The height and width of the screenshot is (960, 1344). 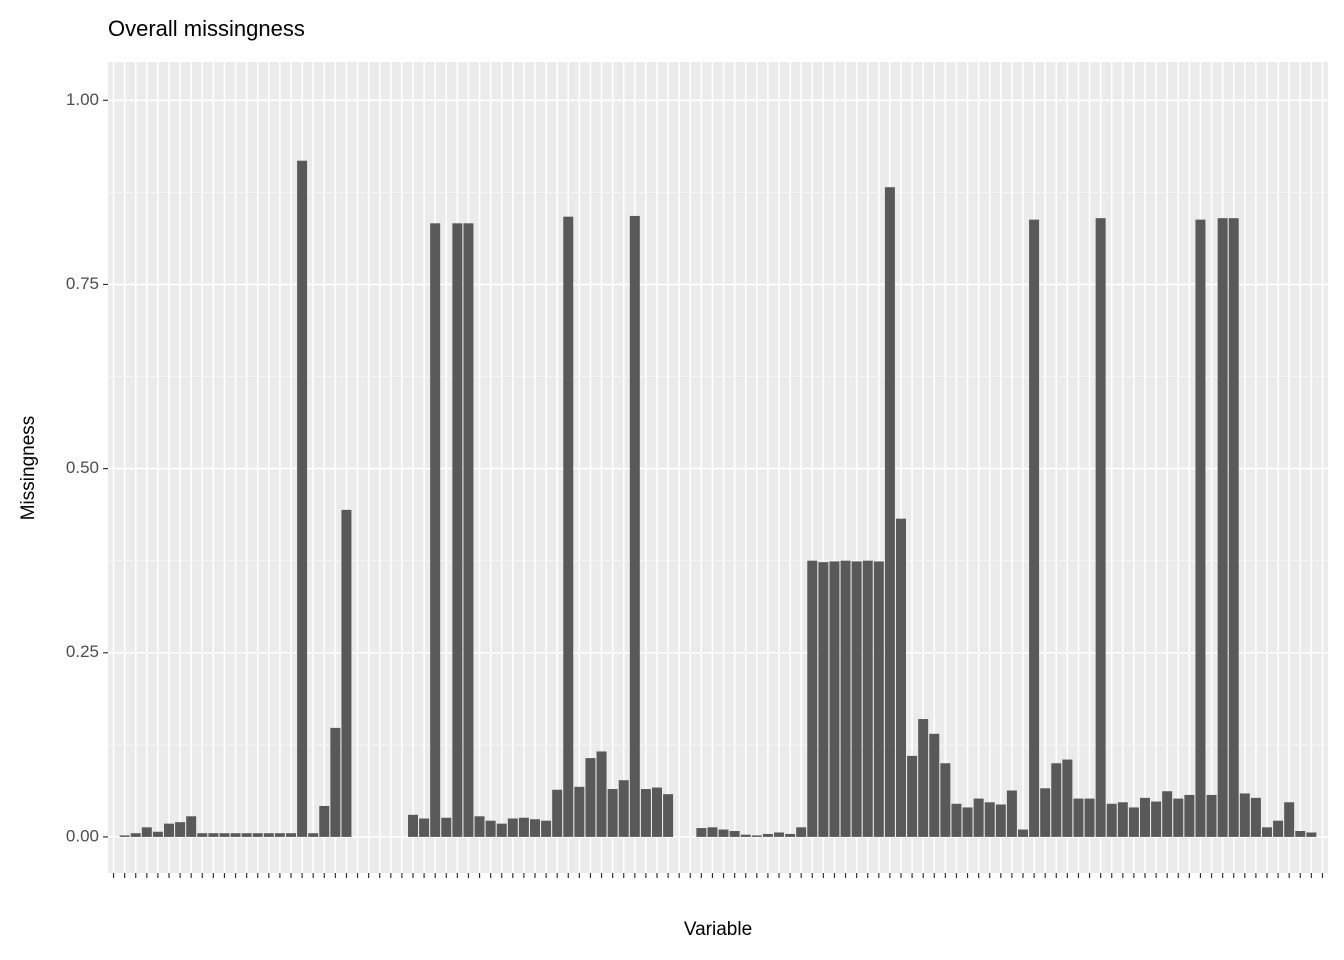 I want to click on y-tick-label: 0.50, so click(x=82, y=467).